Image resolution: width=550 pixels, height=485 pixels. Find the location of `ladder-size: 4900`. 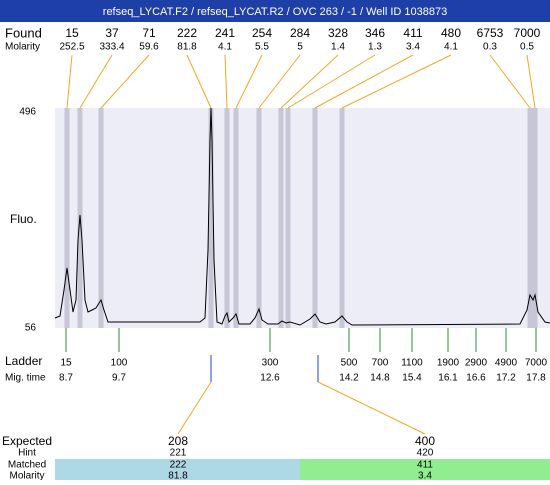

ladder-size: 4900 is located at coordinates (506, 363).